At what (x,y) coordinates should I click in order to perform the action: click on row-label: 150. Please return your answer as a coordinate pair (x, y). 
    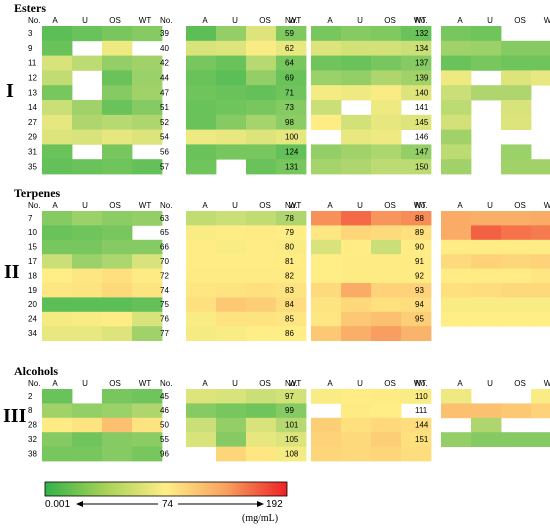
    Looking at the image, I should click on (422, 166).